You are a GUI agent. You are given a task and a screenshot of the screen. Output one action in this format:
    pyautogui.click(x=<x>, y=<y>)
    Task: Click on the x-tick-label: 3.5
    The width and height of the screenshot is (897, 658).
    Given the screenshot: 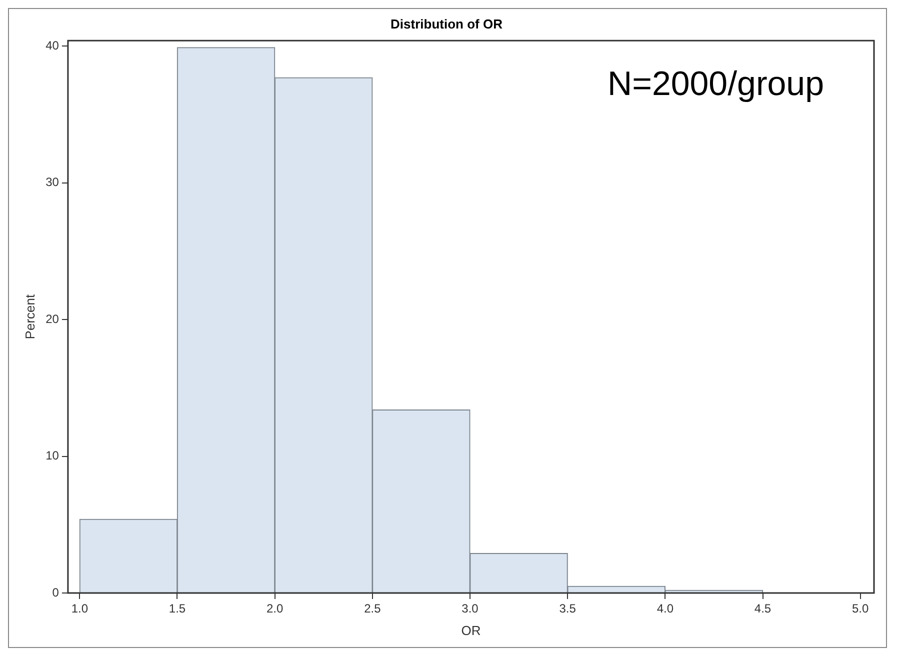 What is the action you would take?
    pyautogui.click(x=567, y=609)
    